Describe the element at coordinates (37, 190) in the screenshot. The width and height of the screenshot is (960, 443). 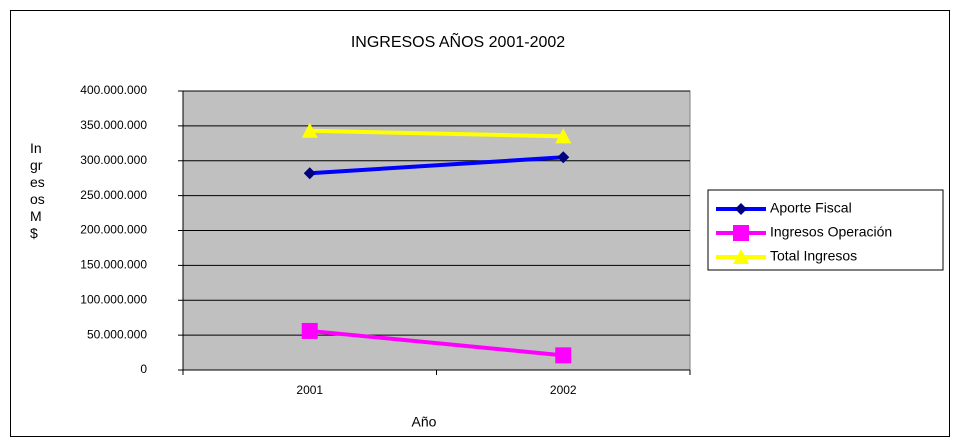
I see `y-axis-label: Ingresos M$` at that location.